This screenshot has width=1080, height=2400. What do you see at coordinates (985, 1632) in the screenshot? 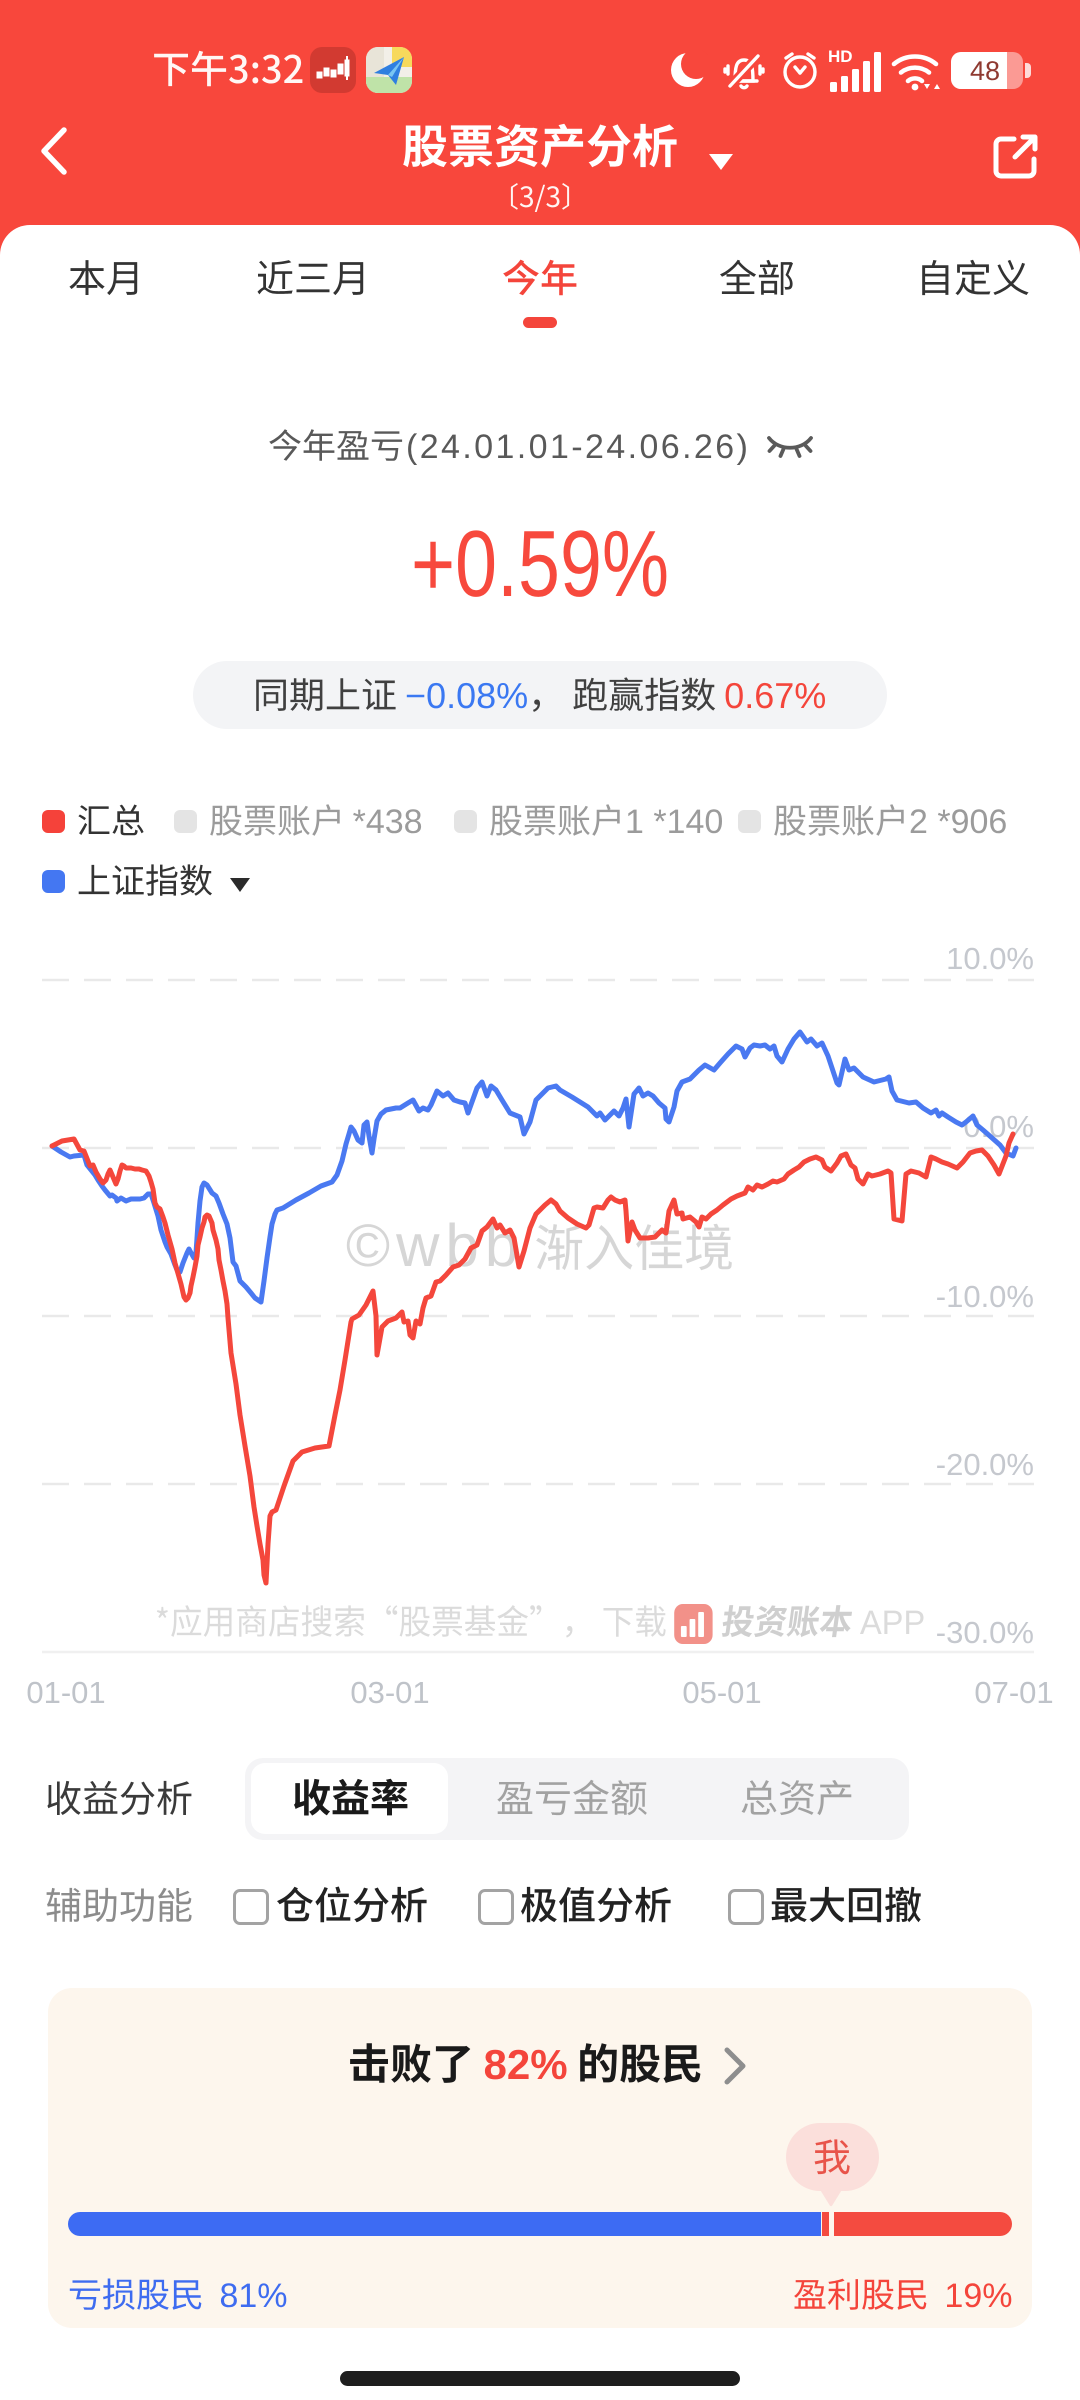
I see `svg-text: -30.0%` at bounding box center [985, 1632].